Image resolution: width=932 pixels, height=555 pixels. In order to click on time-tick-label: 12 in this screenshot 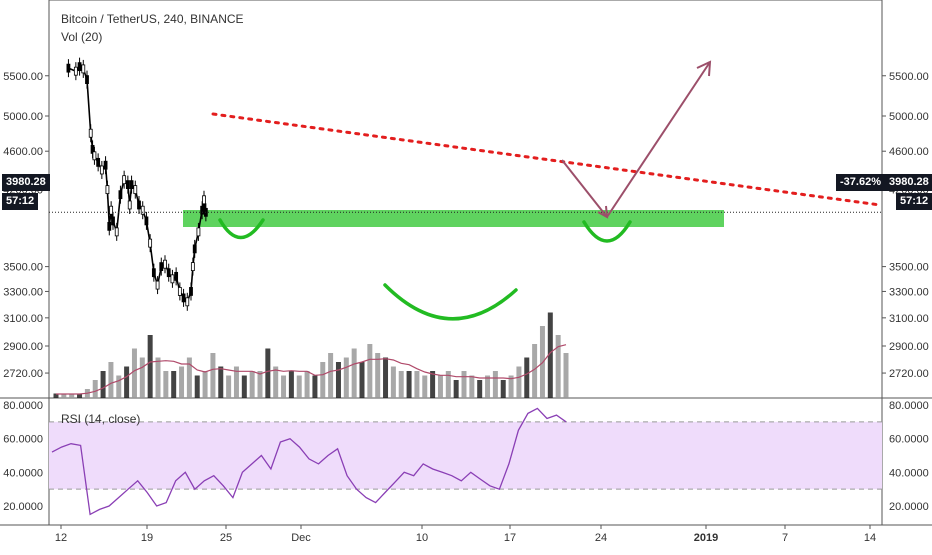, I will do `click(61, 538)`.